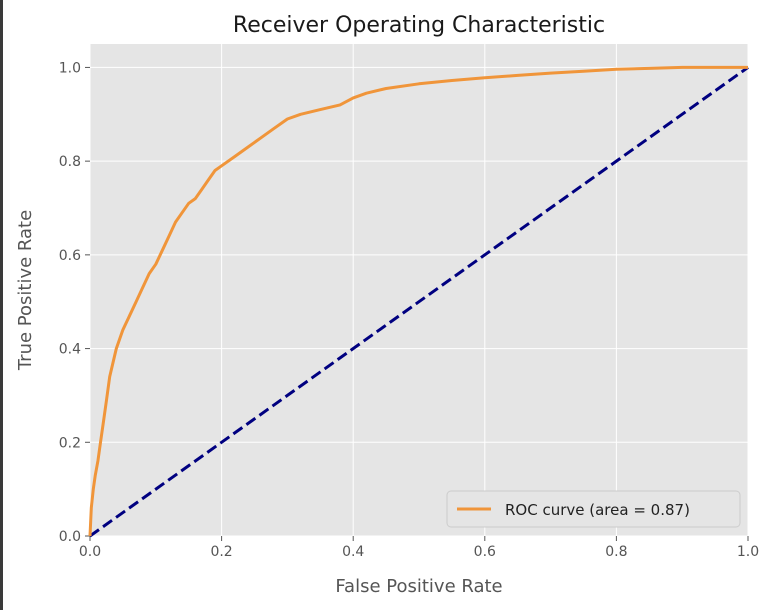  What do you see at coordinates (70, 256) in the screenshot?
I see `y-tick-label: 0.6` at bounding box center [70, 256].